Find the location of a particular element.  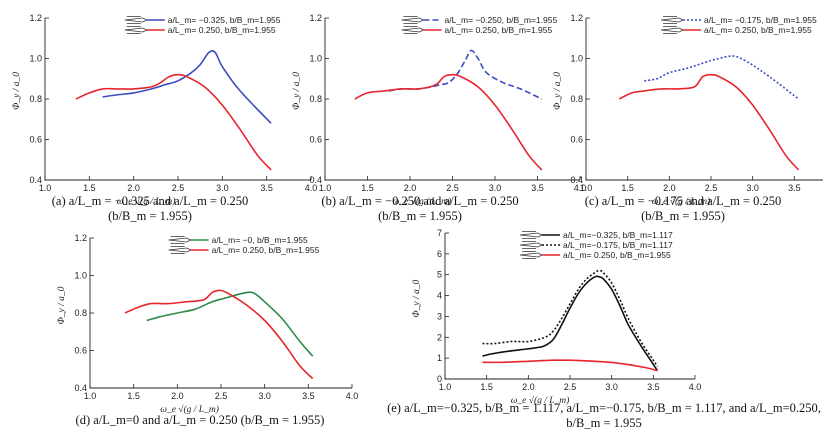

y-axis-label-a: Φ_y / a_0 is located at coordinates (17, 91).